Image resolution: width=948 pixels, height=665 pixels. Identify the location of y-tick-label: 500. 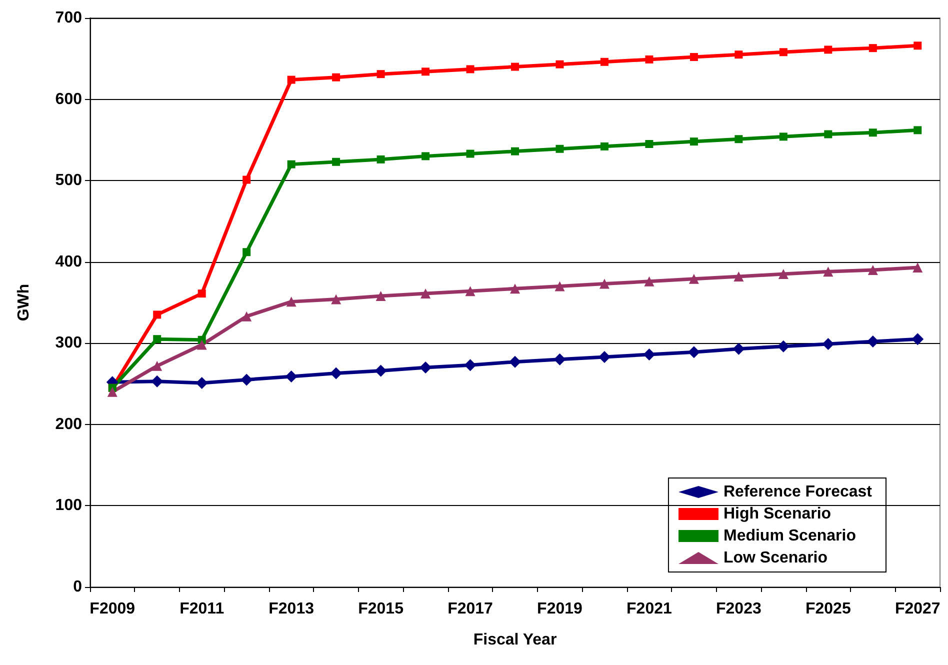
(68, 181).